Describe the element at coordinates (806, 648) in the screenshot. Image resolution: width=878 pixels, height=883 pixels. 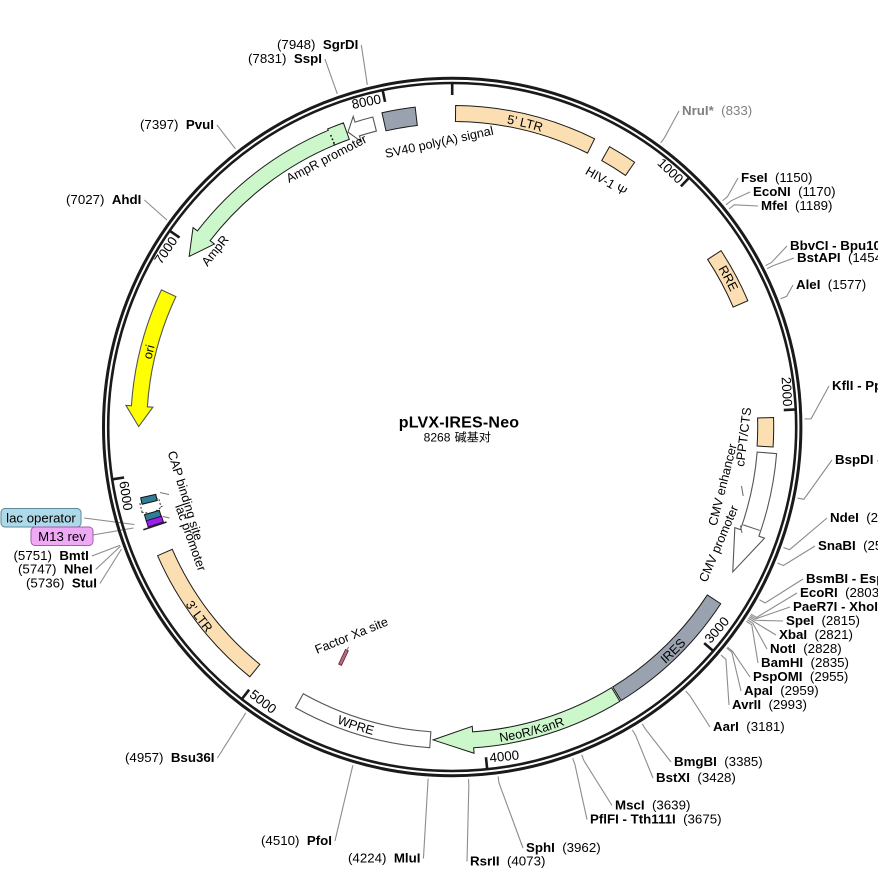
I see `svg-text: NotI (2828)` at that location.